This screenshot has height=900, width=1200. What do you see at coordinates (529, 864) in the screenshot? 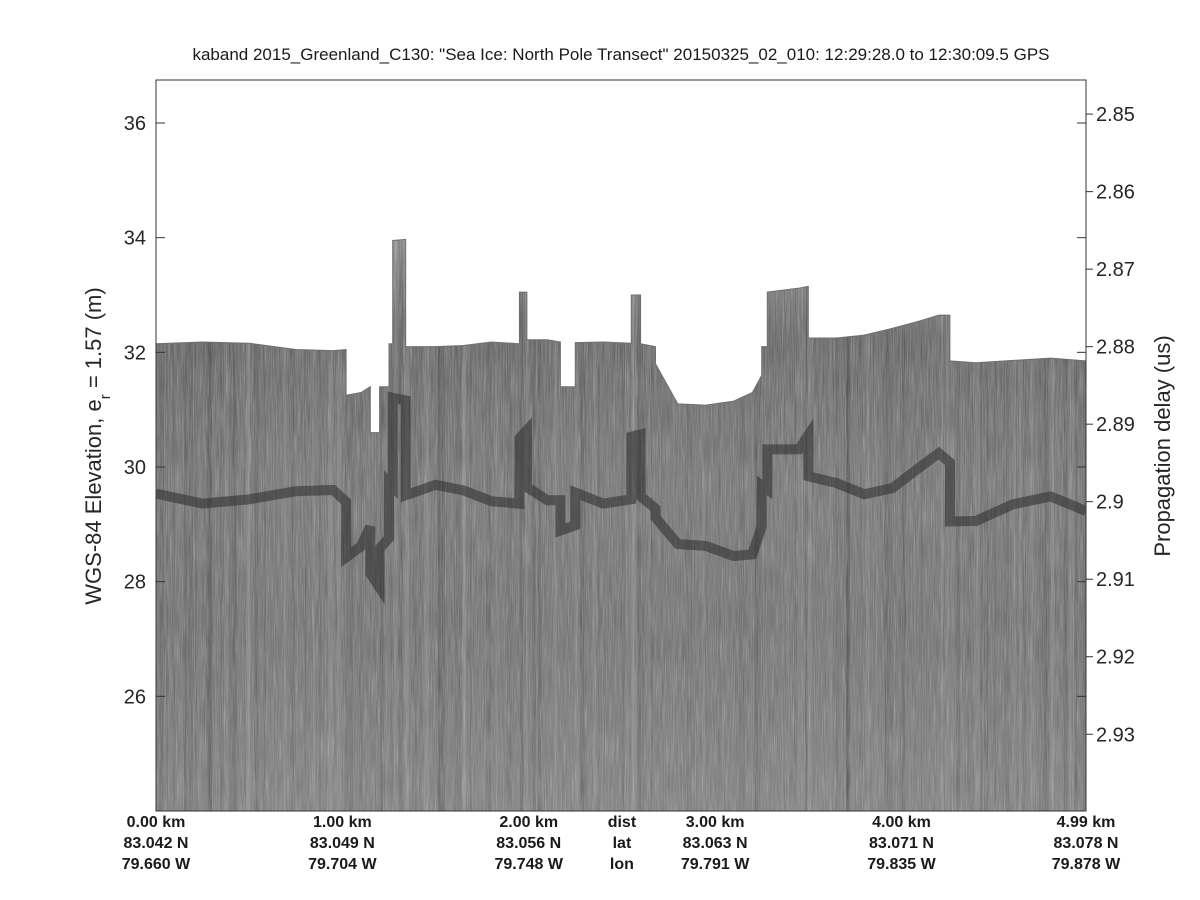
I see `bottom-label: 79.748 W` at bounding box center [529, 864].